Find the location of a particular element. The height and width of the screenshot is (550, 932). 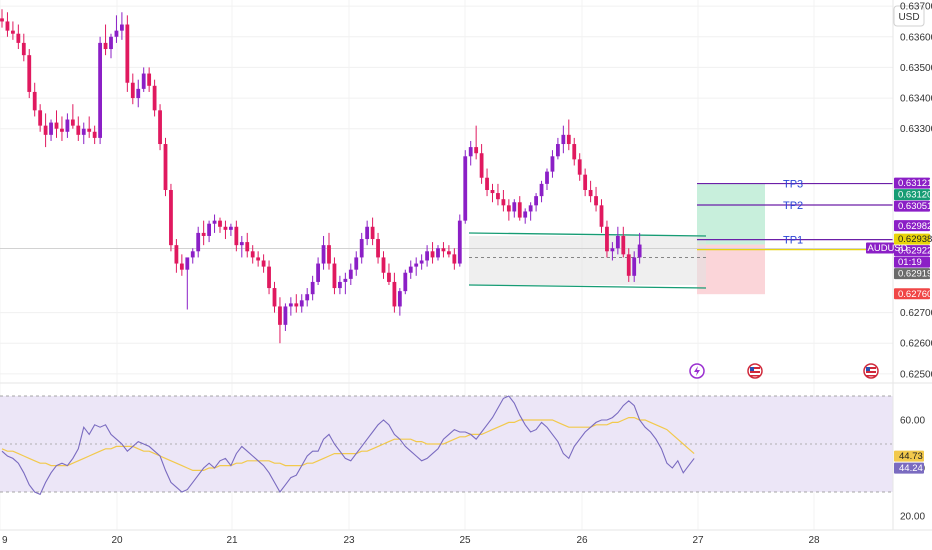

time-tick-label: 27 is located at coordinates (698, 540).